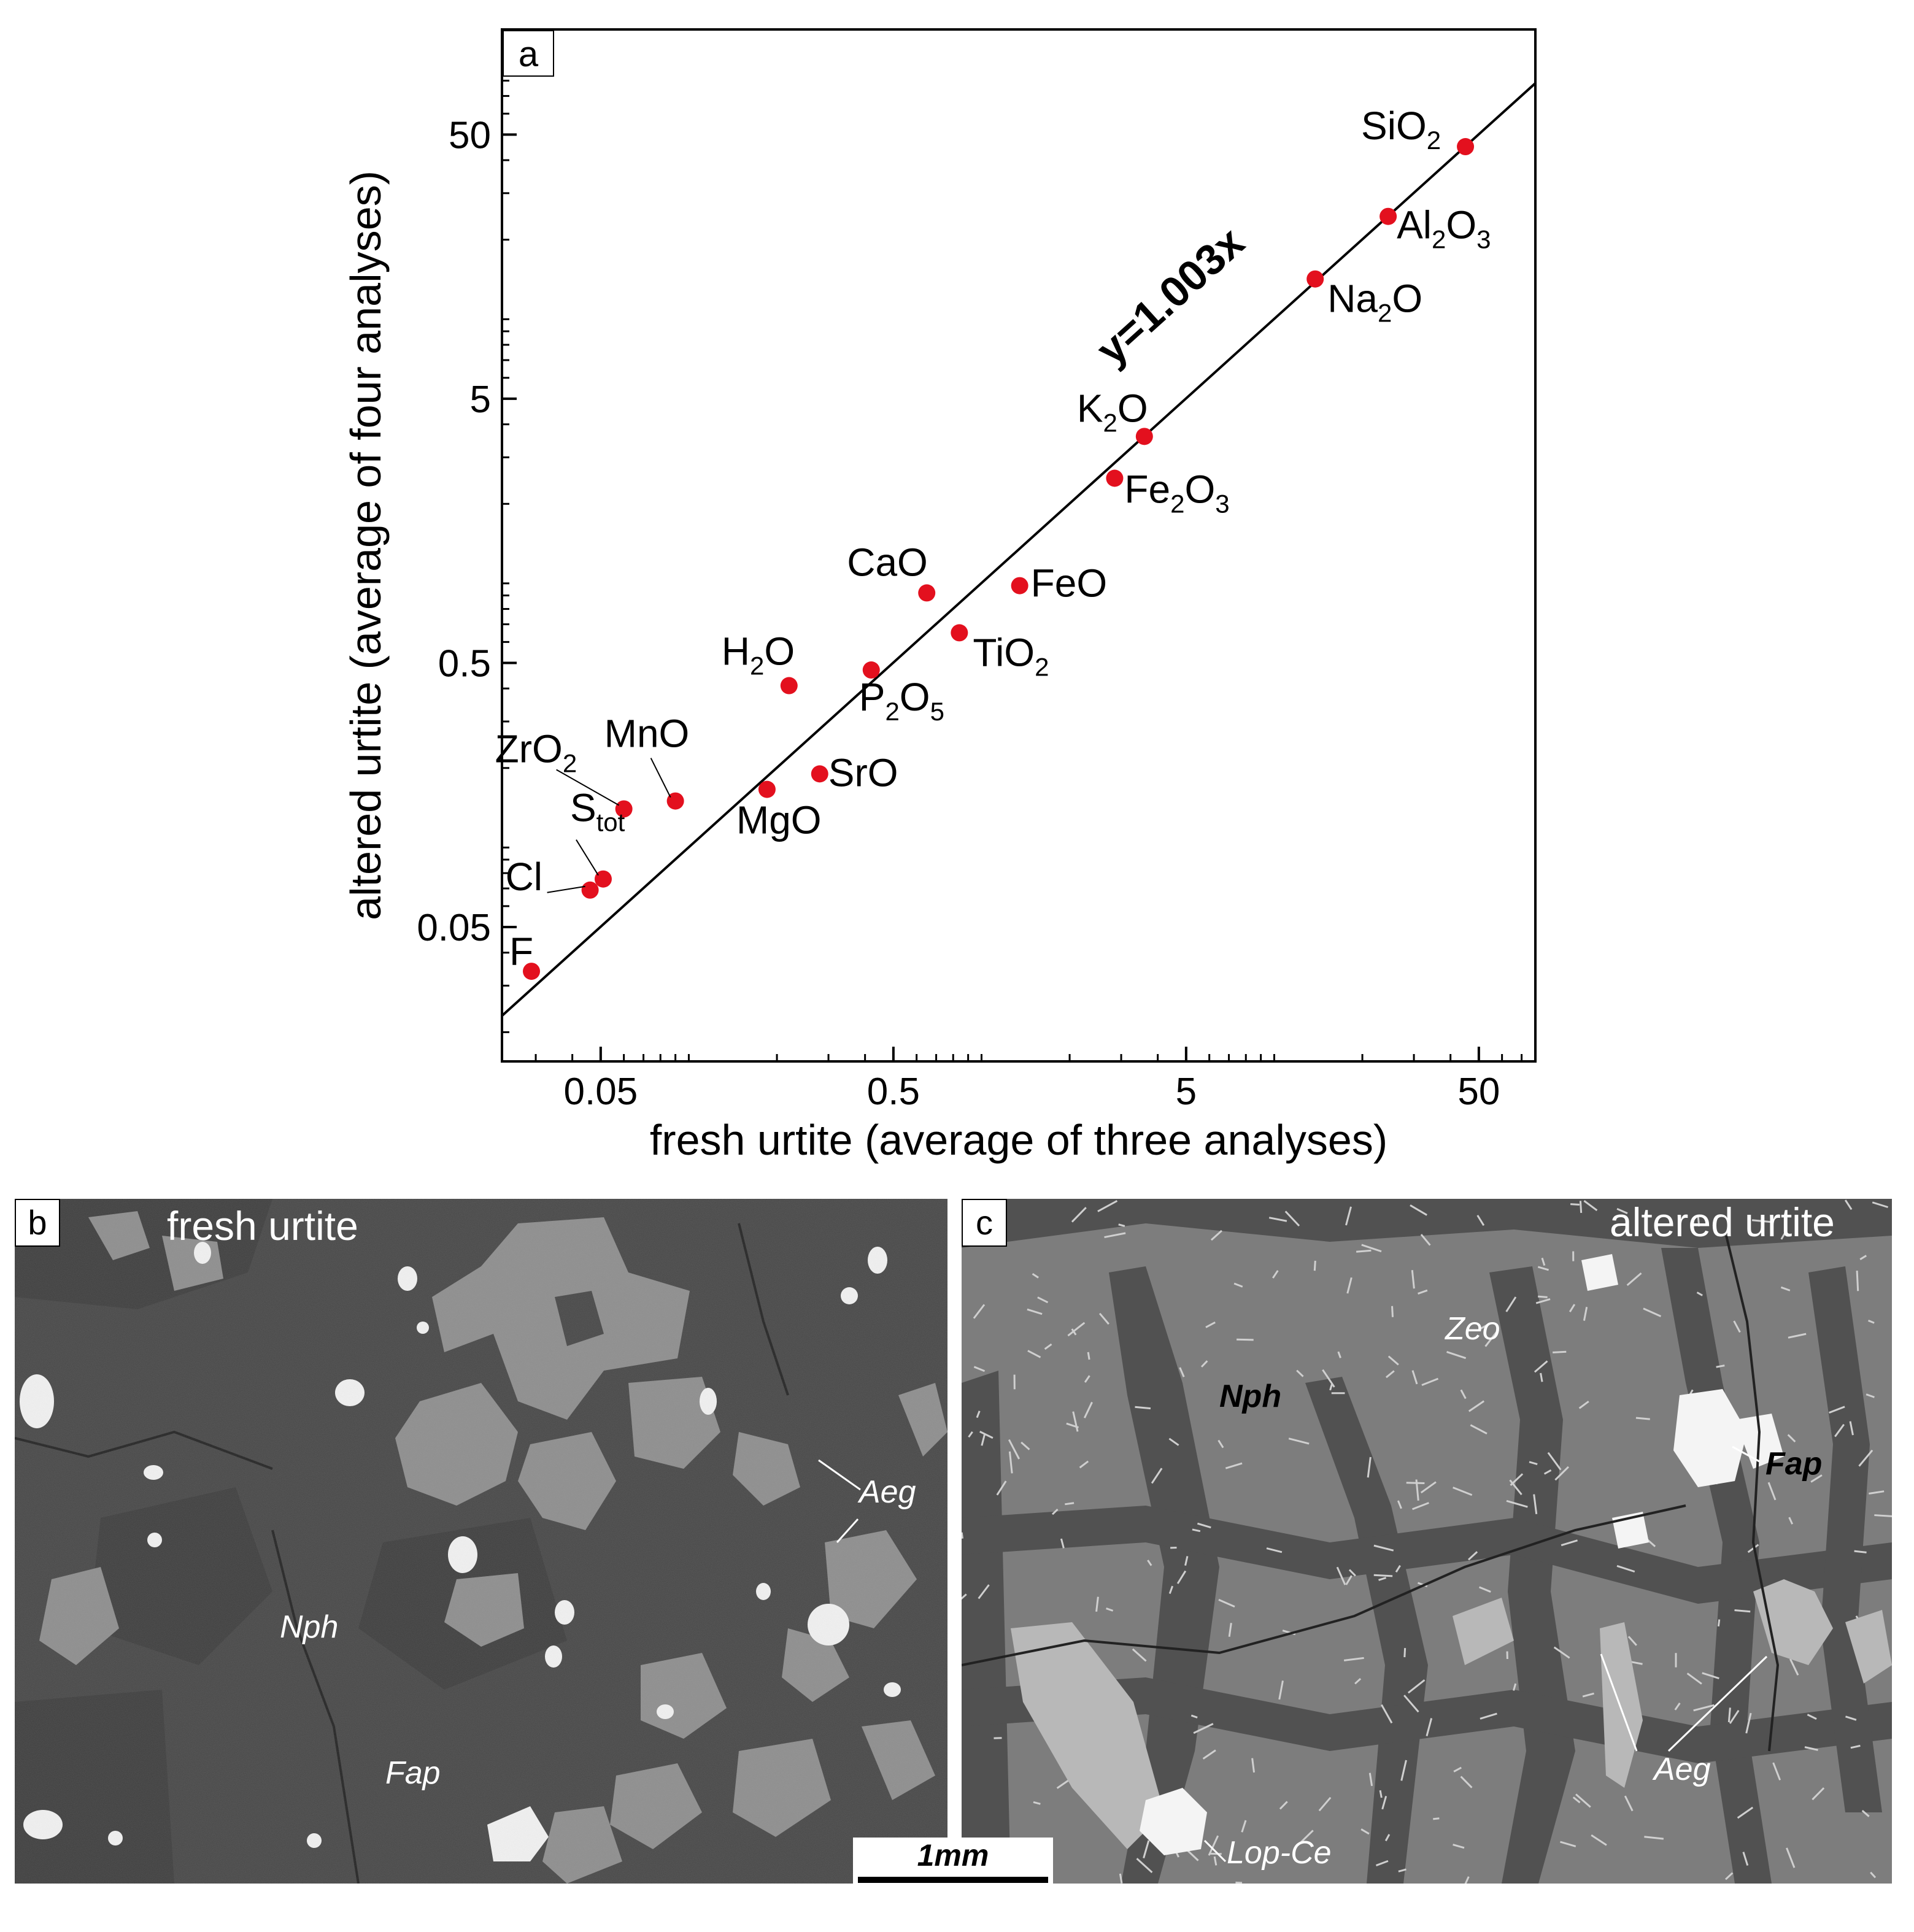 The image size is (1914, 1932). I want to click on label-fe2o3: Fe2O3, so click(1176, 493).